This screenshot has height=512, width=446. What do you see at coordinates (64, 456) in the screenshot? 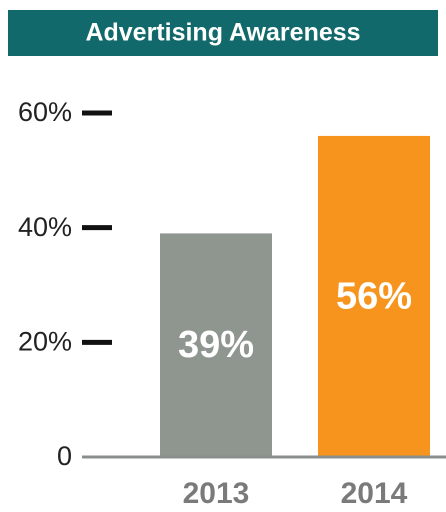
I see `y-tick-label: 0` at bounding box center [64, 456].